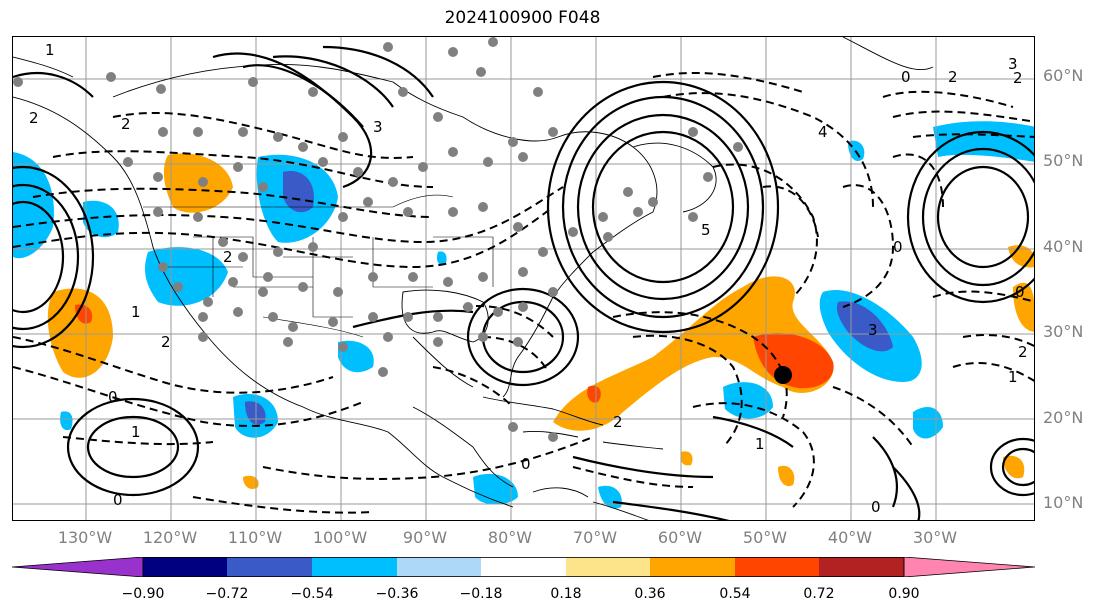 Image resolution: width=1105 pixels, height=615 pixels. What do you see at coordinates (595, 537) in the screenshot?
I see `lon-label-70w: 70°W` at bounding box center [595, 537].